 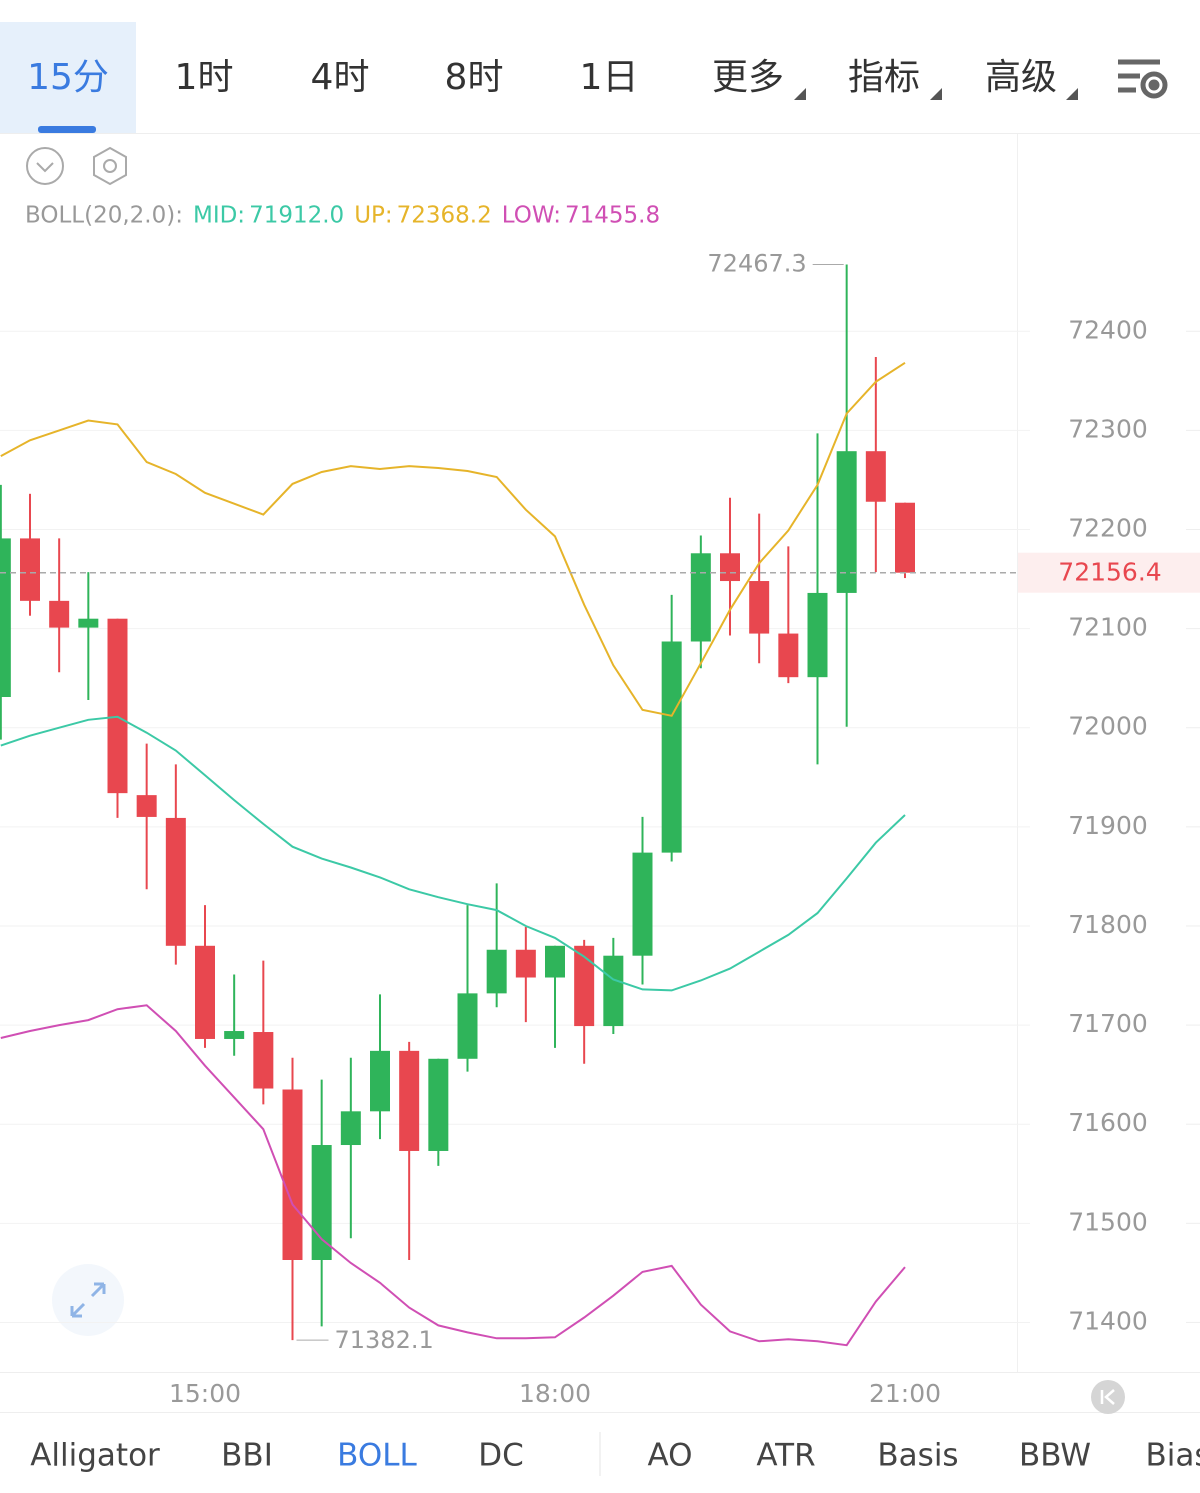 What do you see at coordinates (1108, 329) in the screenshot?
I see `y-tick-label: 72400` at bounding box center [1108, 329].